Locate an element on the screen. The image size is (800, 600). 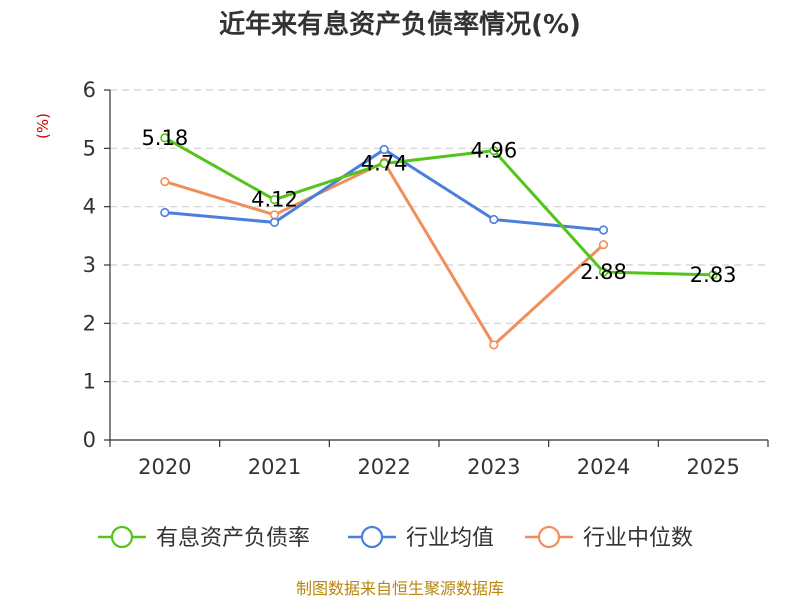
data-label: 4.96 is located at coordinates (493, 151).